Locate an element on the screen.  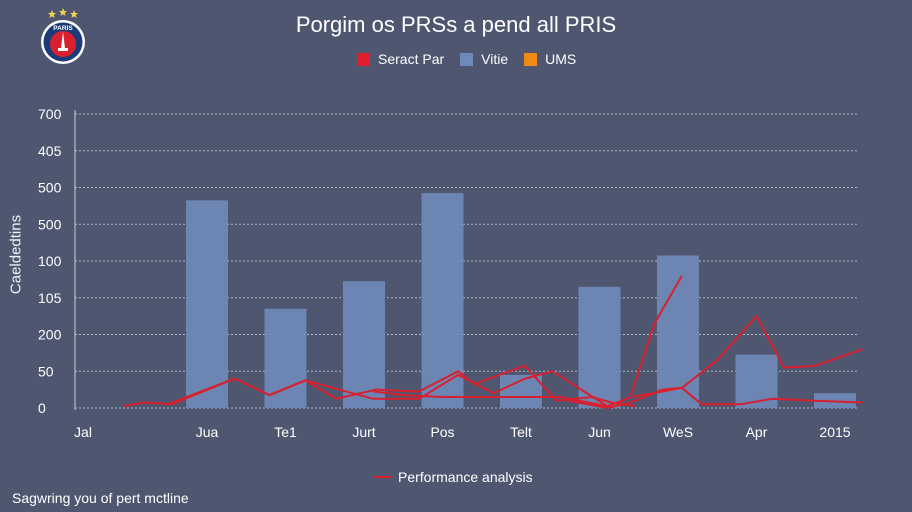
x-tick-label: Apr is located at coordinates (757, 432).